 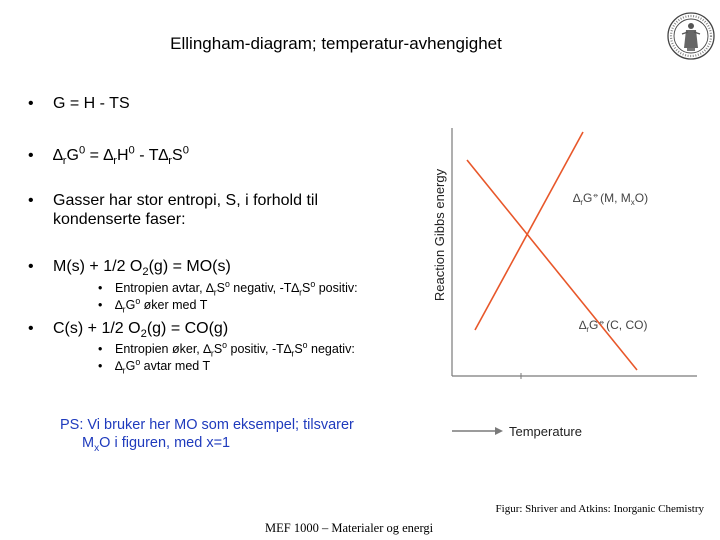 I want to click on bullet-carbon-oxidation: • C(s) + 1/2 O2(g) = CO(g), so click(x=210, y=330).